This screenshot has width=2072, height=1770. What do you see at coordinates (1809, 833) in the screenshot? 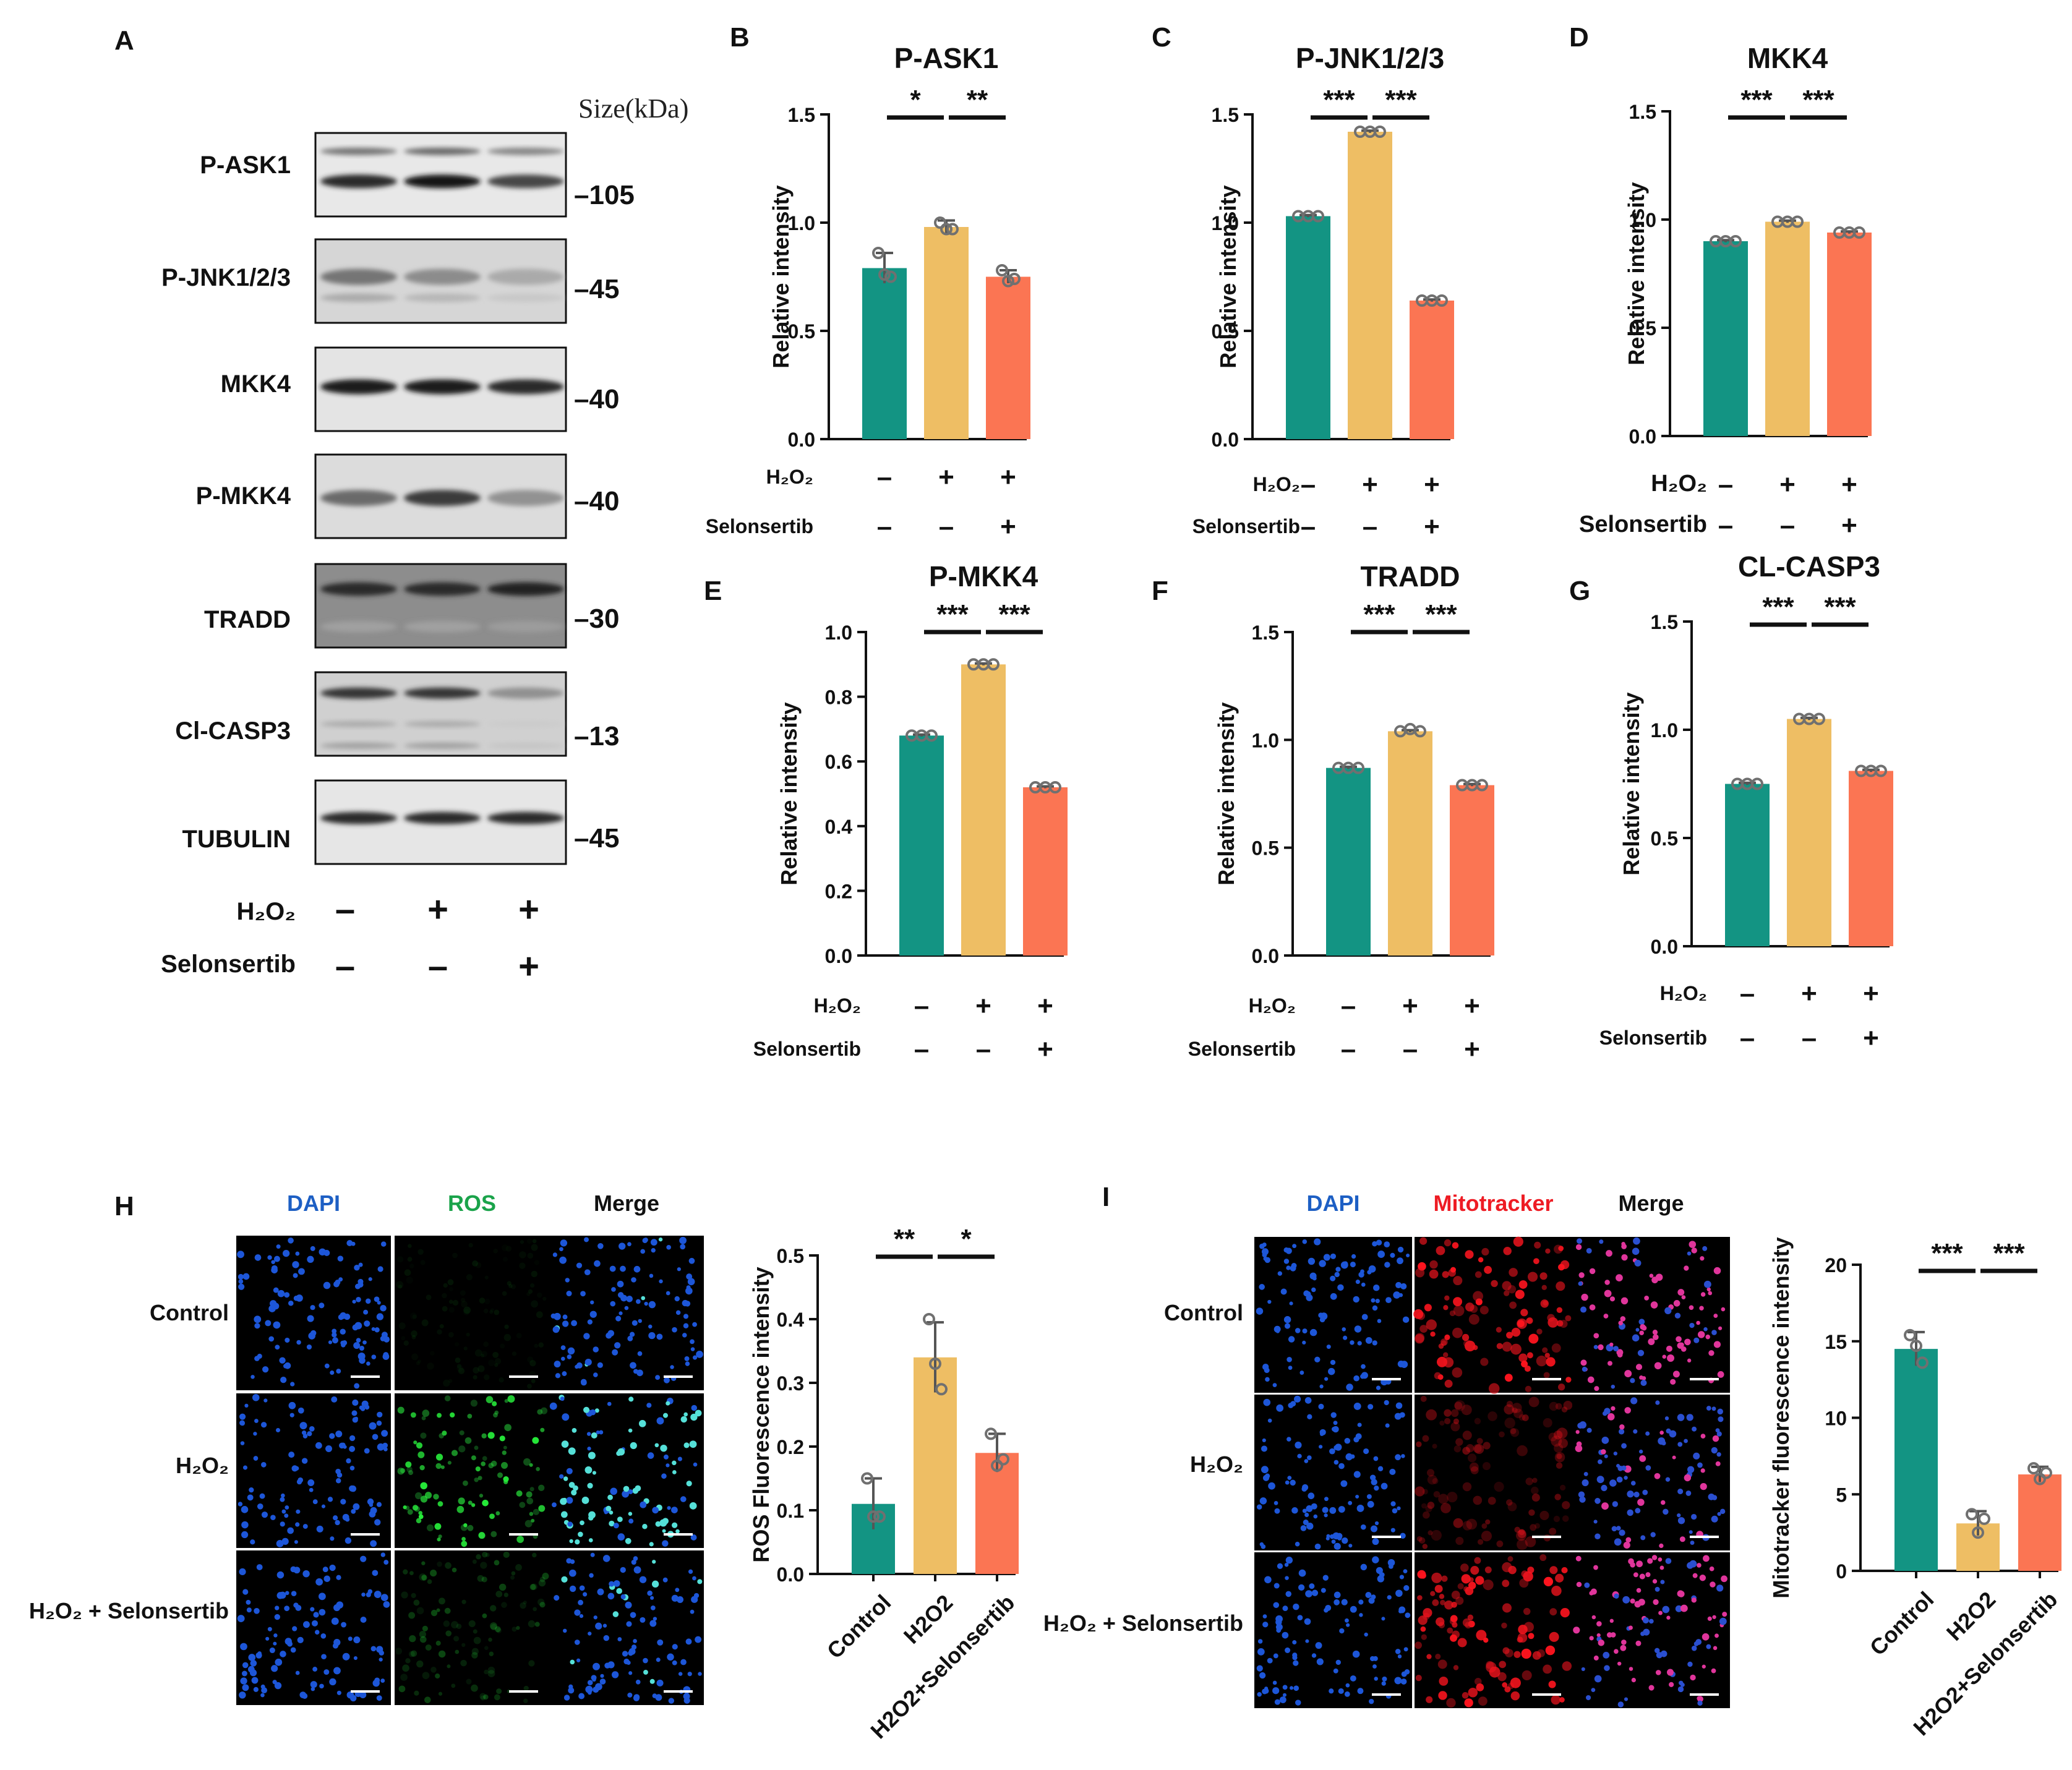
I see `bar` at bounding box center [1809, 833].